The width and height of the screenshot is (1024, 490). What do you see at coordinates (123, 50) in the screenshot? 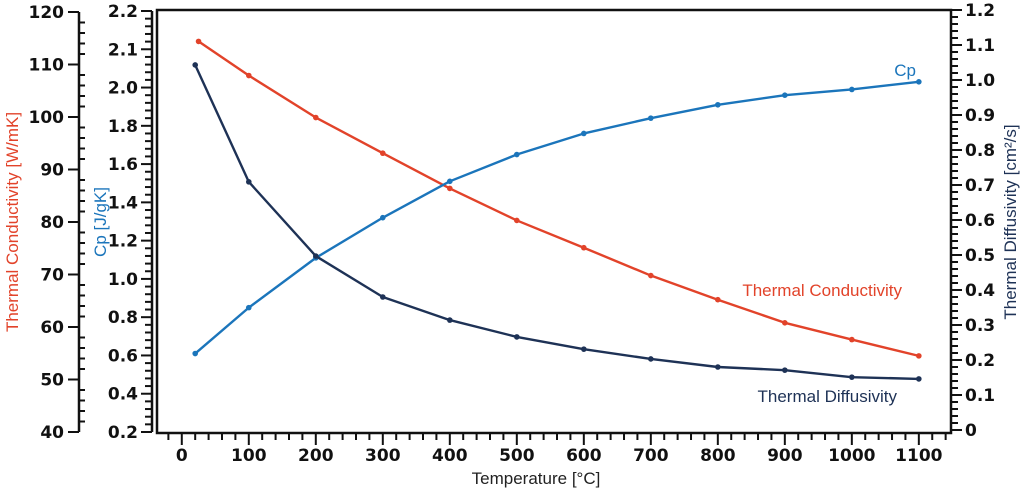
I see `cp-tick-label: 2.1` at bounding box center [123, 50].